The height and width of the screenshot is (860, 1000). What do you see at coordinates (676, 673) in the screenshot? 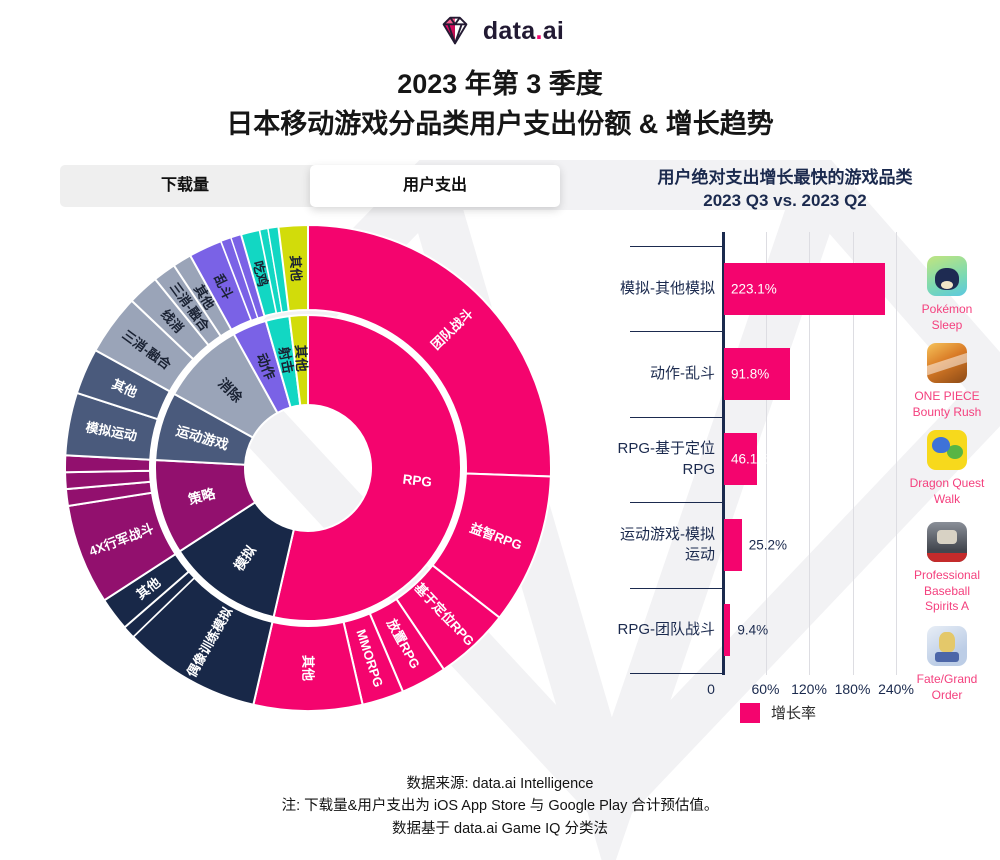
I see `row-separator` at bounding box center [676, 673].